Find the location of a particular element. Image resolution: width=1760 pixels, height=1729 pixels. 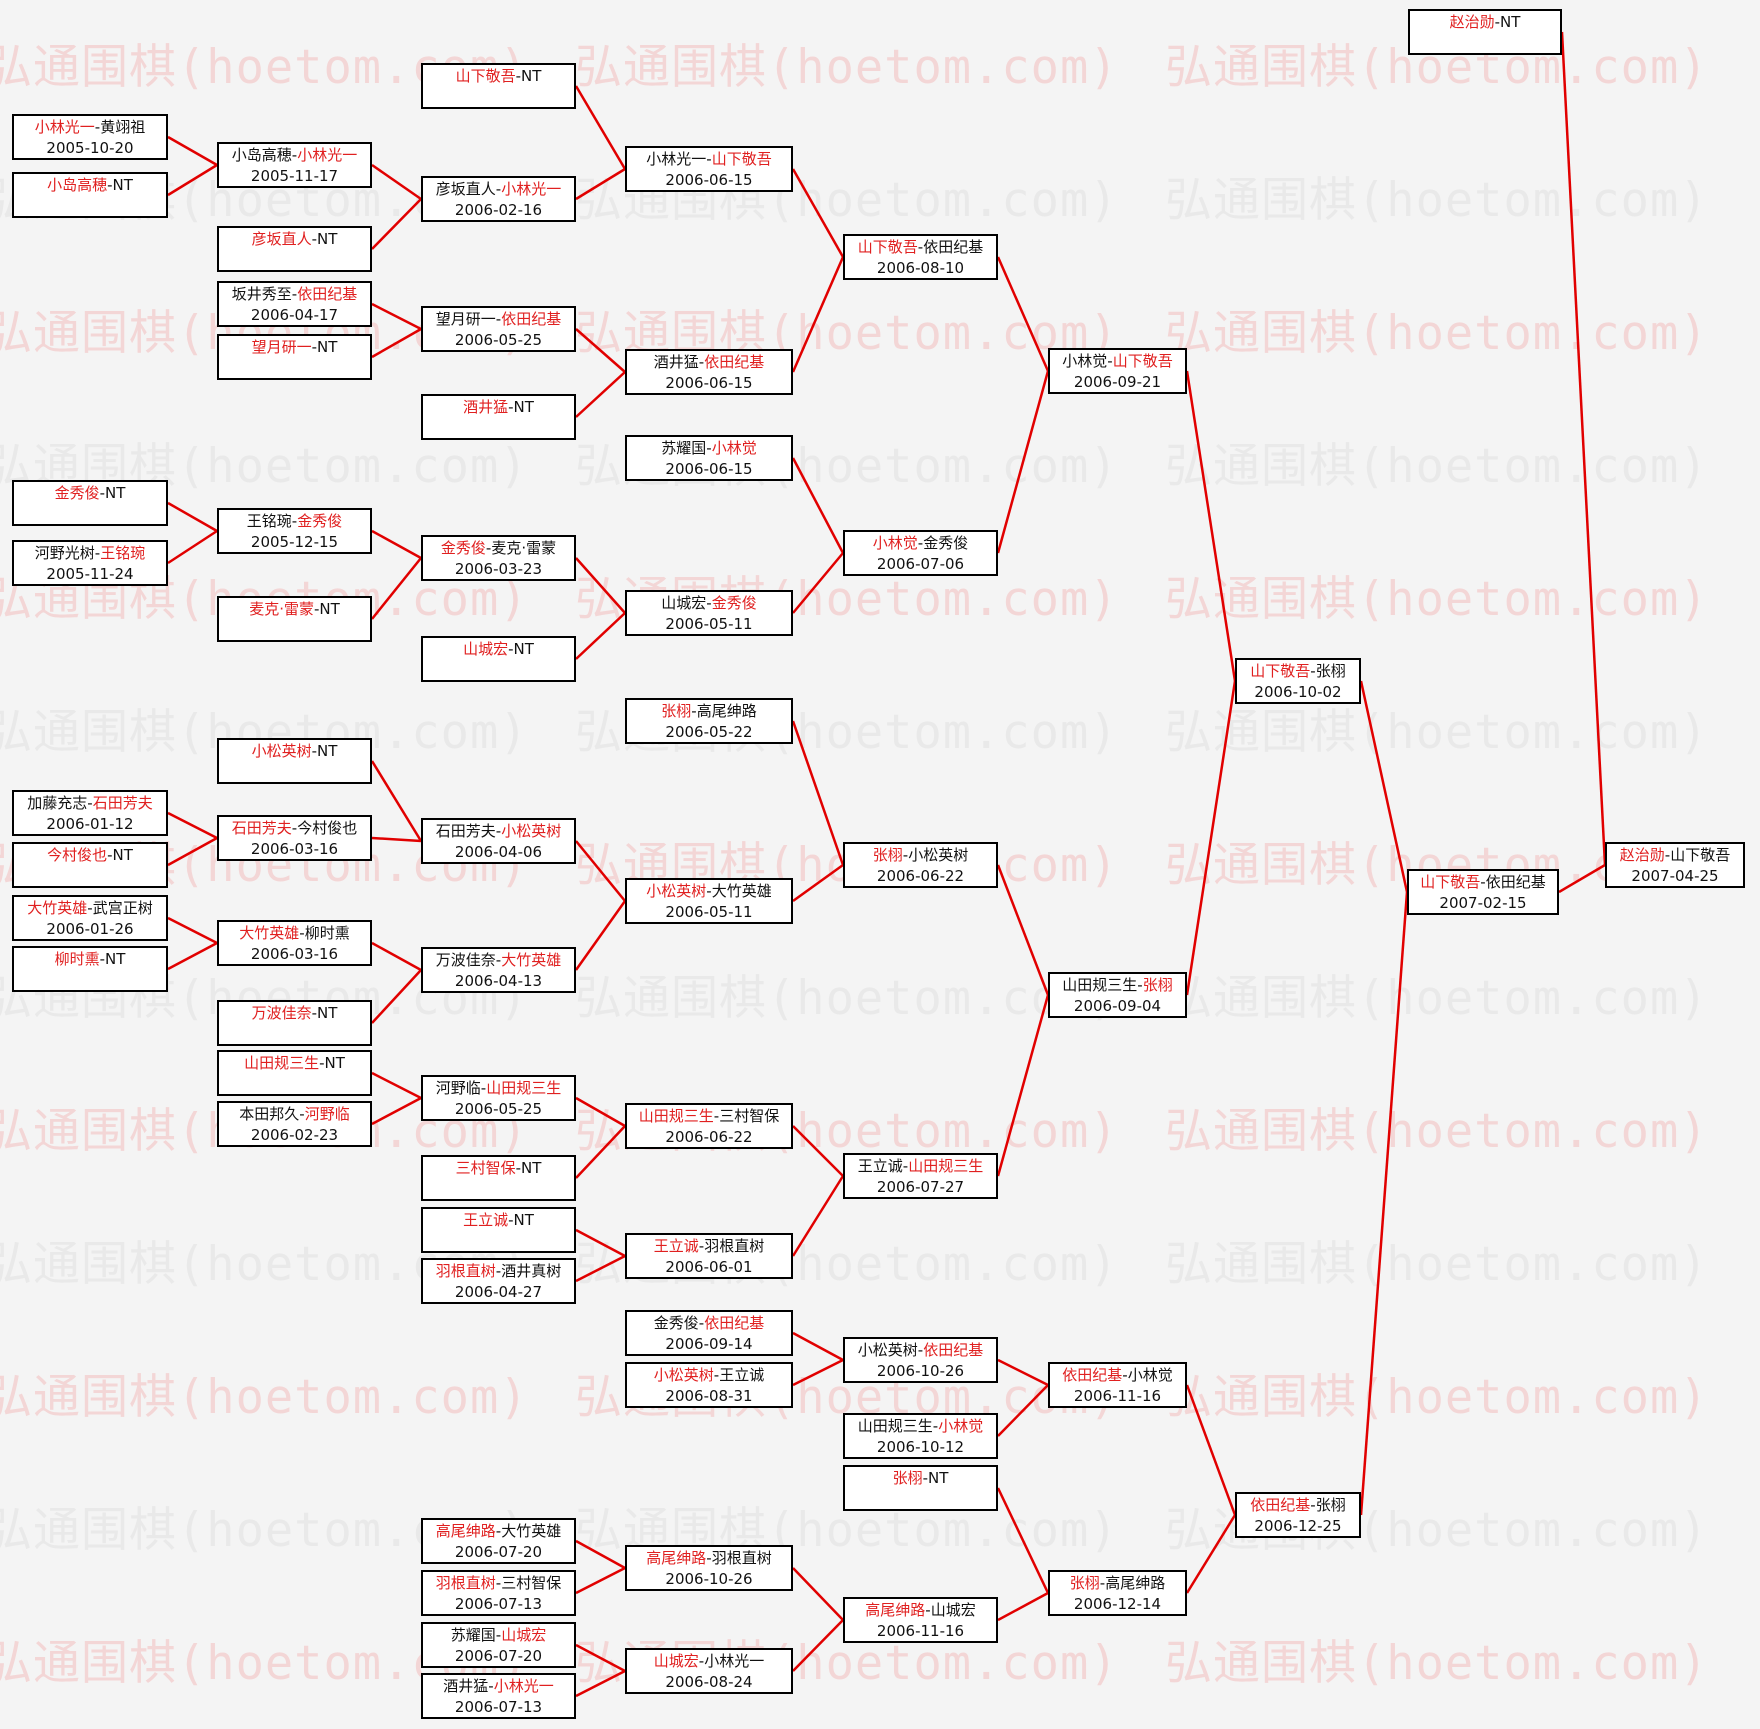

player-name: 高尾绅路 is located at coordinates (1135, 1583).